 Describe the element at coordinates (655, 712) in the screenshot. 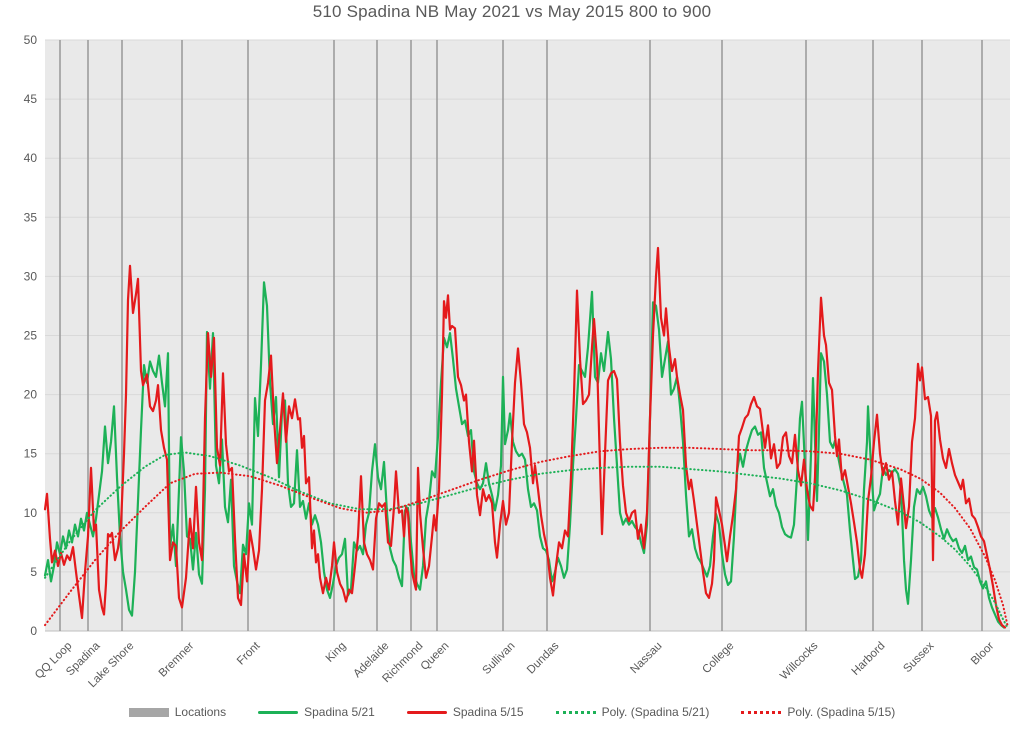

I see `legend-label: Poly. (Spadina 5/21)` at that location.